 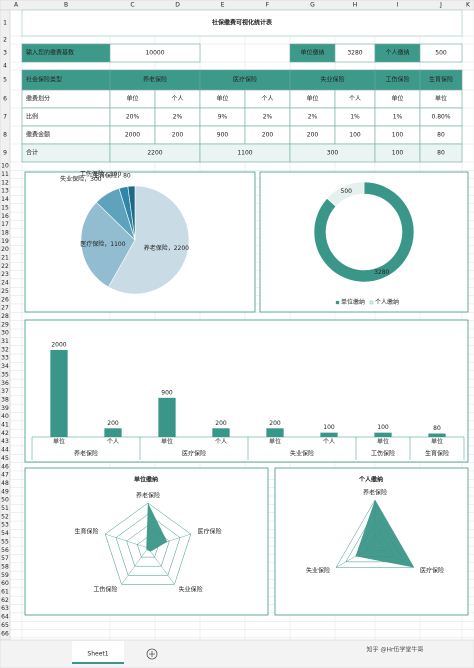 What do you see at coordinates (5, 53) in the screenshot?
I see `row-number: 3` at bounding box center [5, 53].